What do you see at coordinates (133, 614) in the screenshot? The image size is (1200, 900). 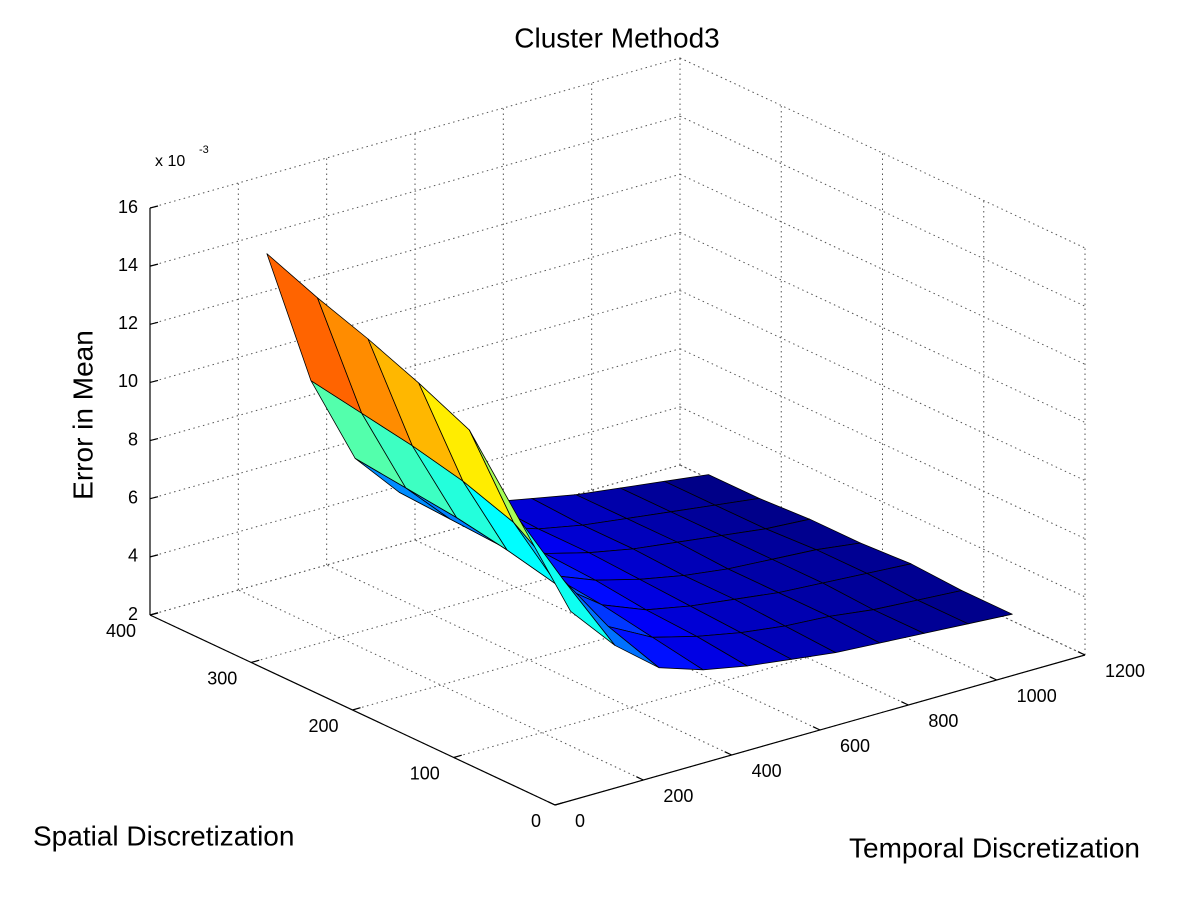 I see `z-tick-label: 2` at bounding box center [133, 614].